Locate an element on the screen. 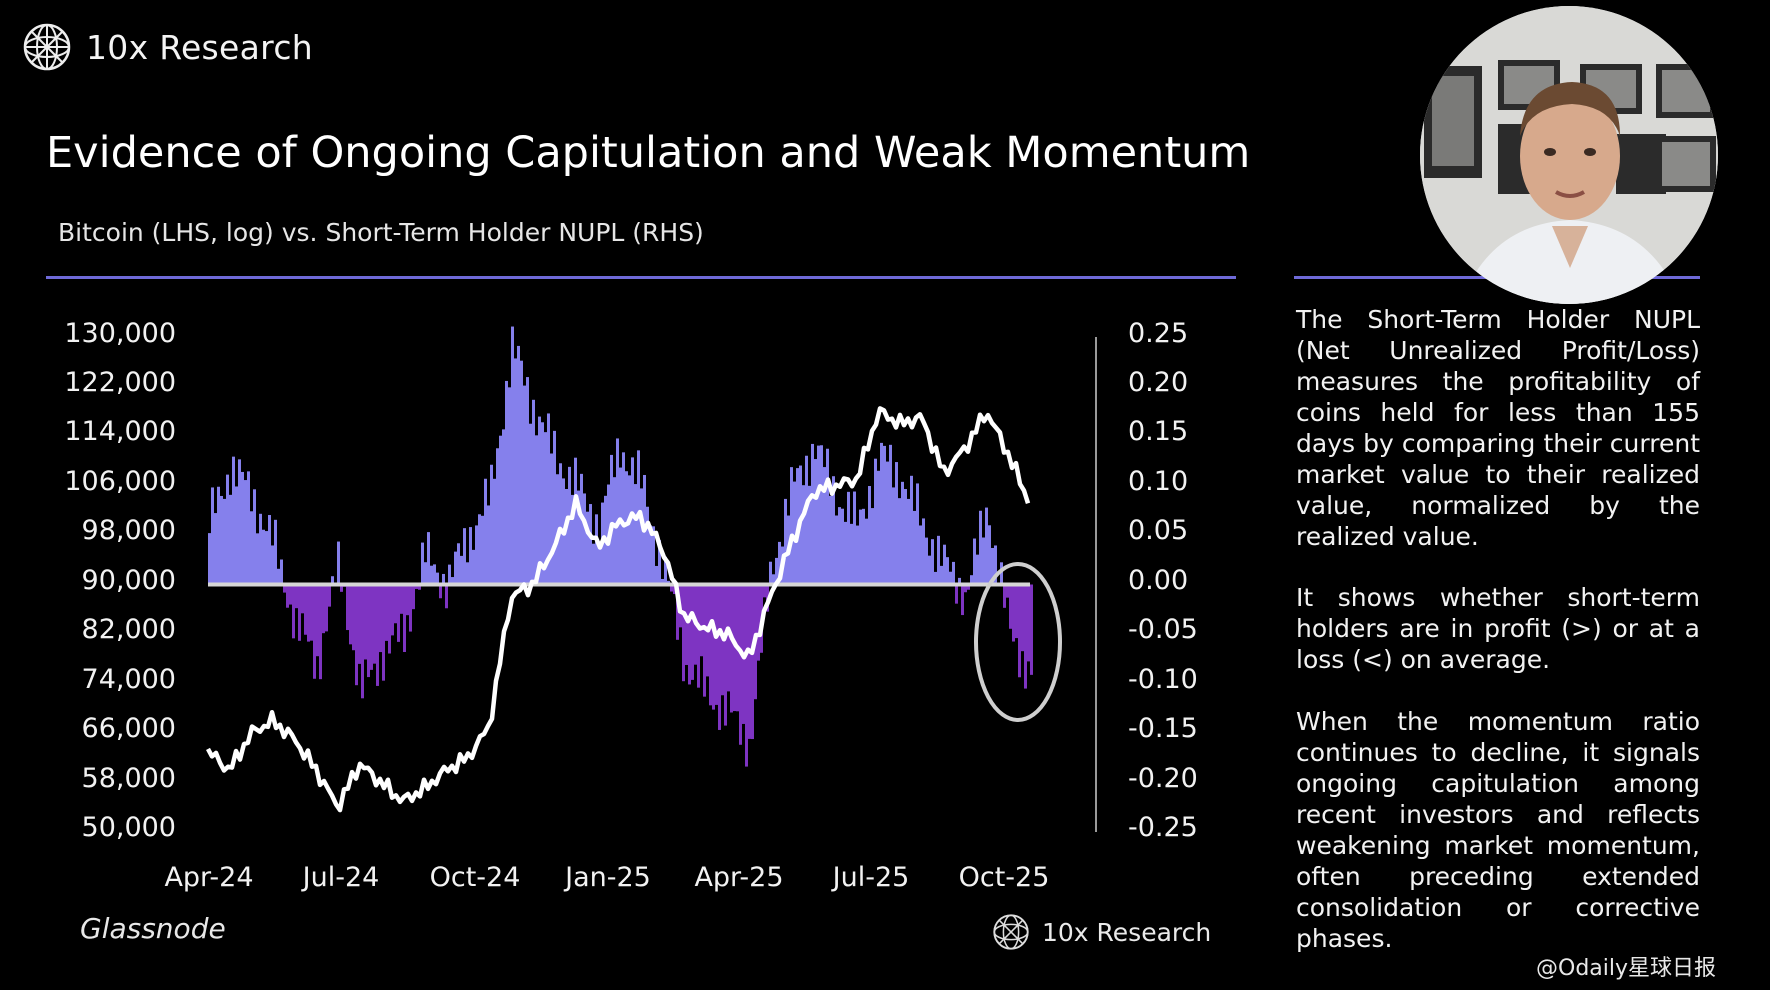  y-left-tick-label: 66,000 is located at coordinates (128, 728).